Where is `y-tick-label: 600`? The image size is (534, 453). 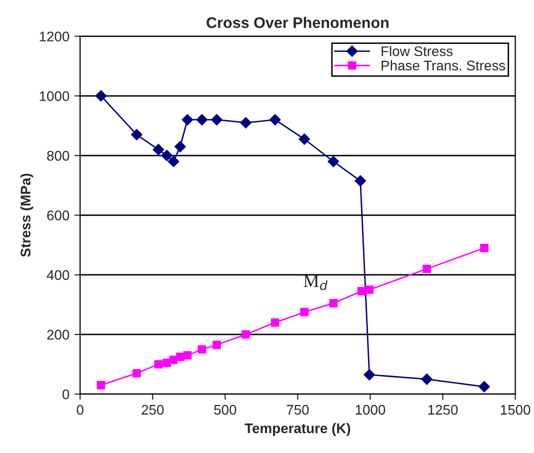
y-tick-label: 600 is located at coordinates (58, 215).